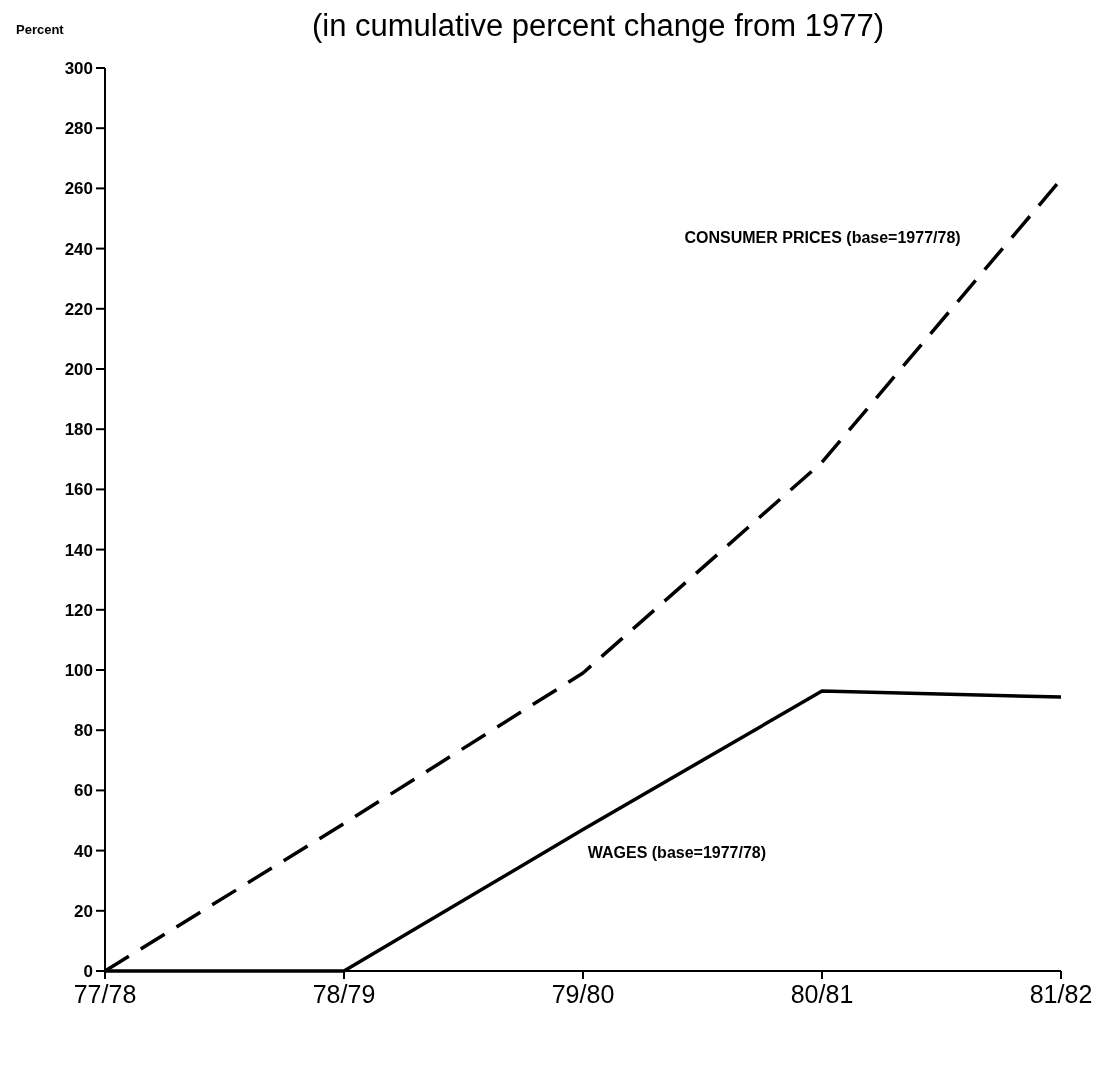  I want to click on x-tick-label: 78/79, so click(344, 994).